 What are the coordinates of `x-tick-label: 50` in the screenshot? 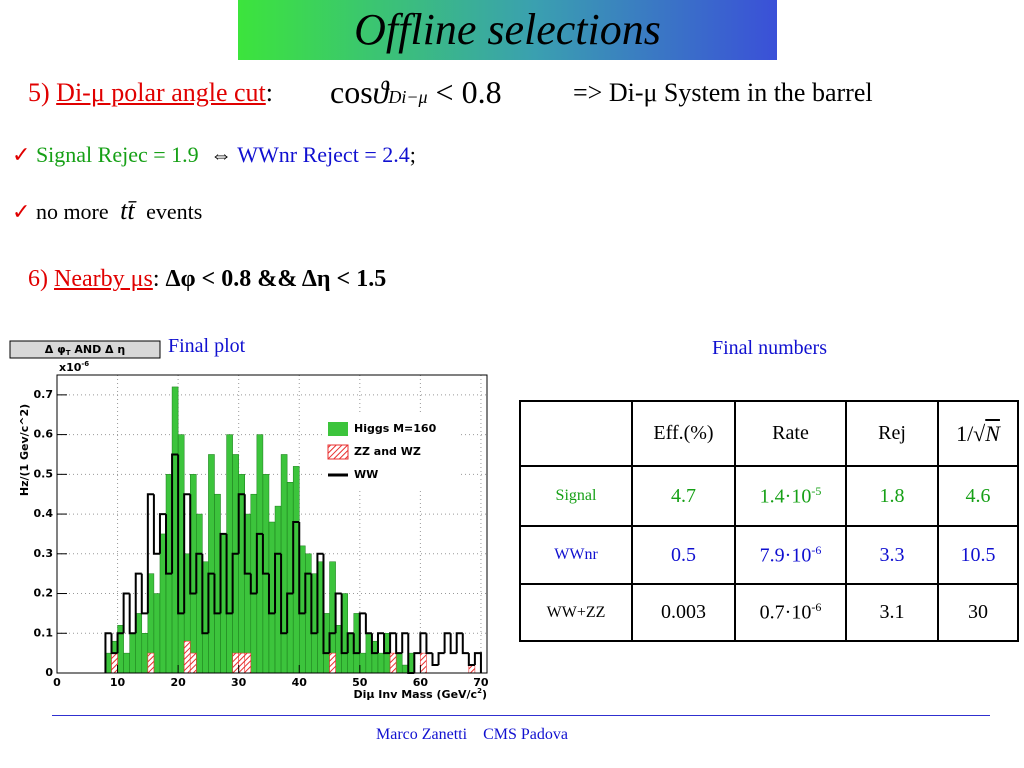 It's located at (360, 682).